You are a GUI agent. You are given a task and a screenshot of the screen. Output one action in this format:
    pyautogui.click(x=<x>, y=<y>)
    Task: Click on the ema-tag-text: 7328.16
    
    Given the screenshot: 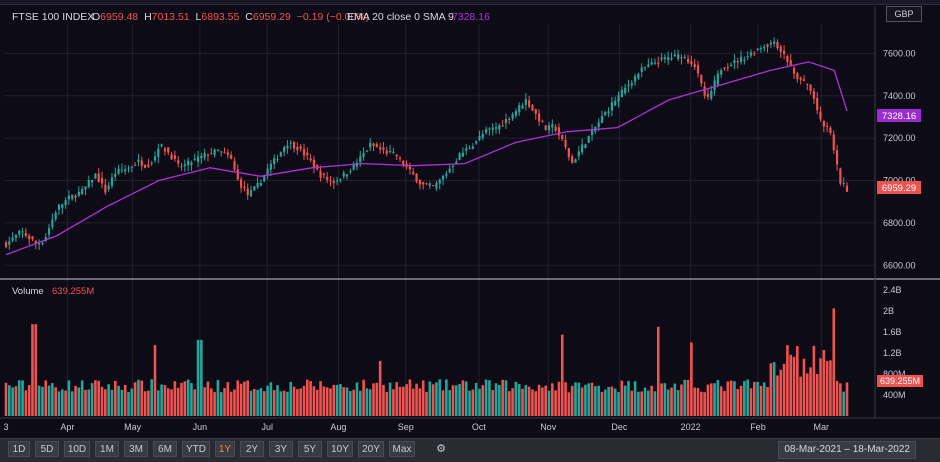 What is the action you would take?
    pyautogui.click(x=899, y=116)
    